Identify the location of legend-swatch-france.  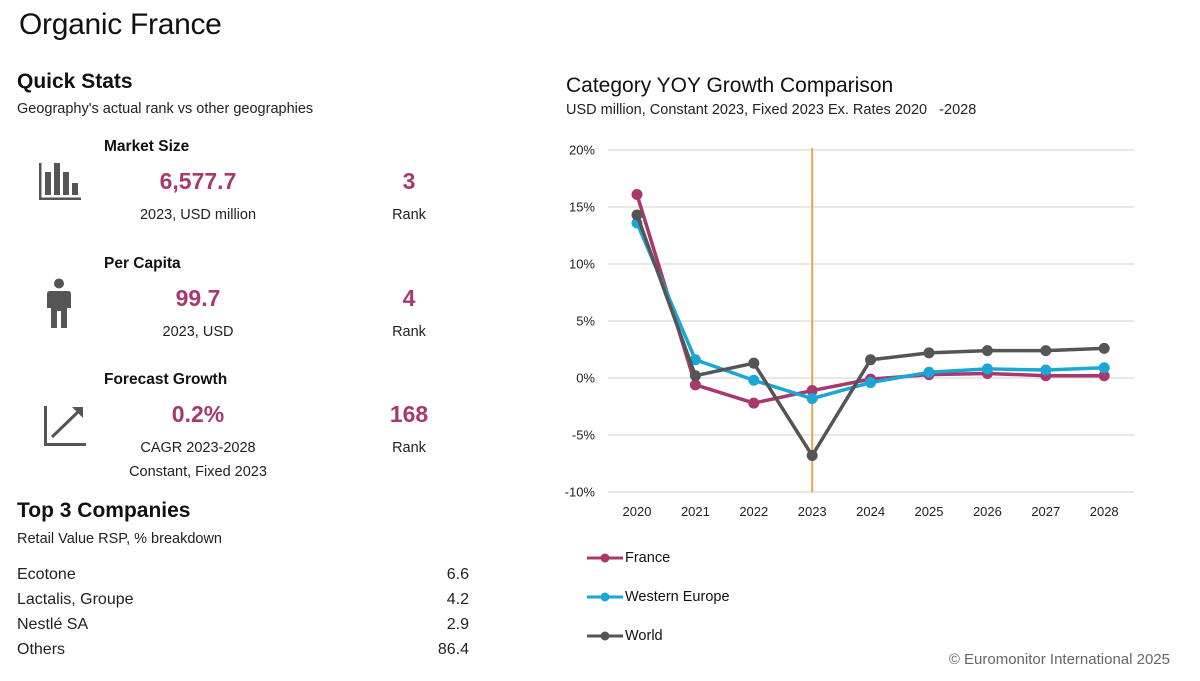
(605, 558).